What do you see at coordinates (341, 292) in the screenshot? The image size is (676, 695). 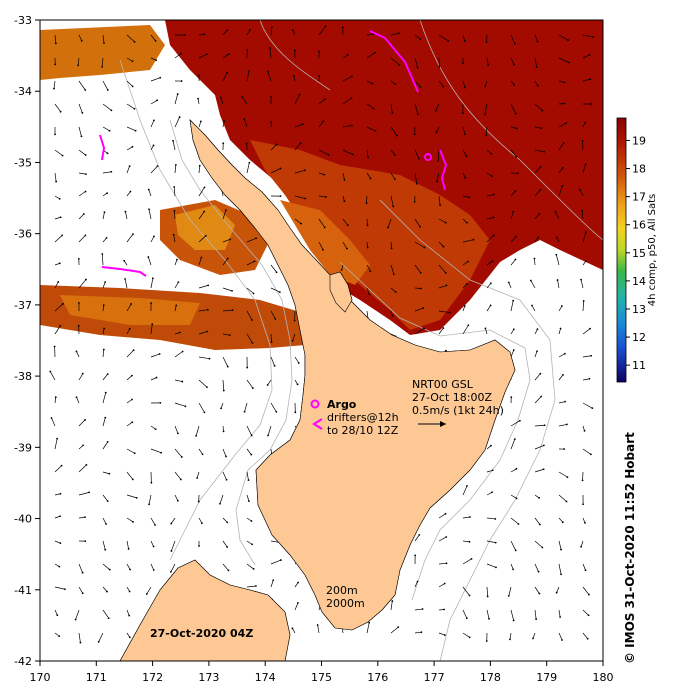 I see `coromandel-peninsula-top` at bounding box center [341, 292].